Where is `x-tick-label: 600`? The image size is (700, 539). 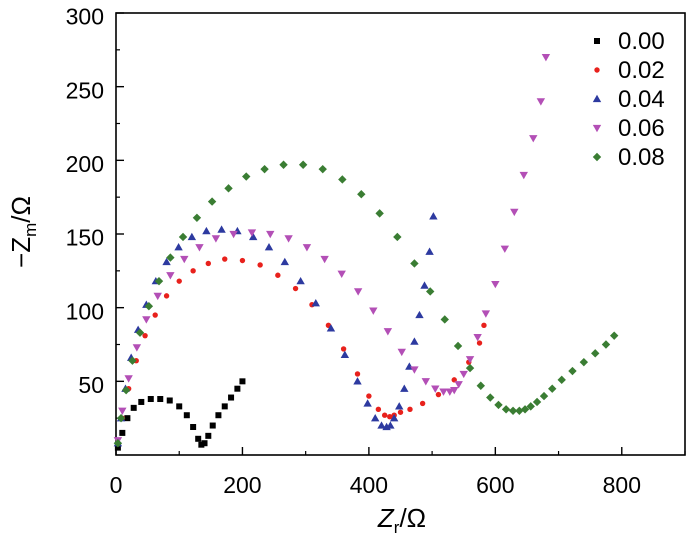
x-tick-label: 600 is located at coordinates (495, 485).